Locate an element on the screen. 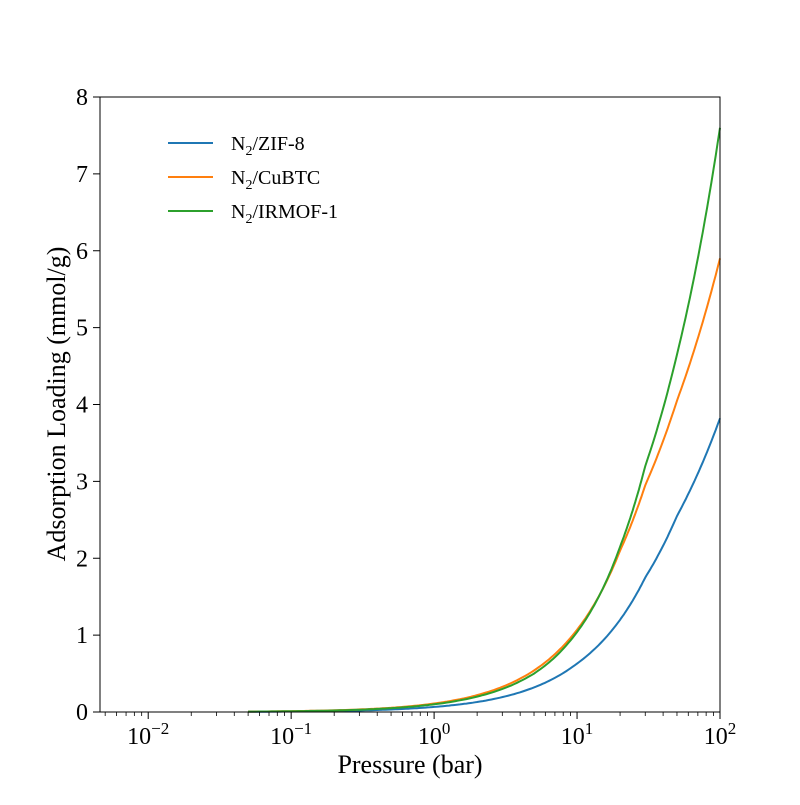  y-tick-label: 7 is located at coordinates (82, 175).